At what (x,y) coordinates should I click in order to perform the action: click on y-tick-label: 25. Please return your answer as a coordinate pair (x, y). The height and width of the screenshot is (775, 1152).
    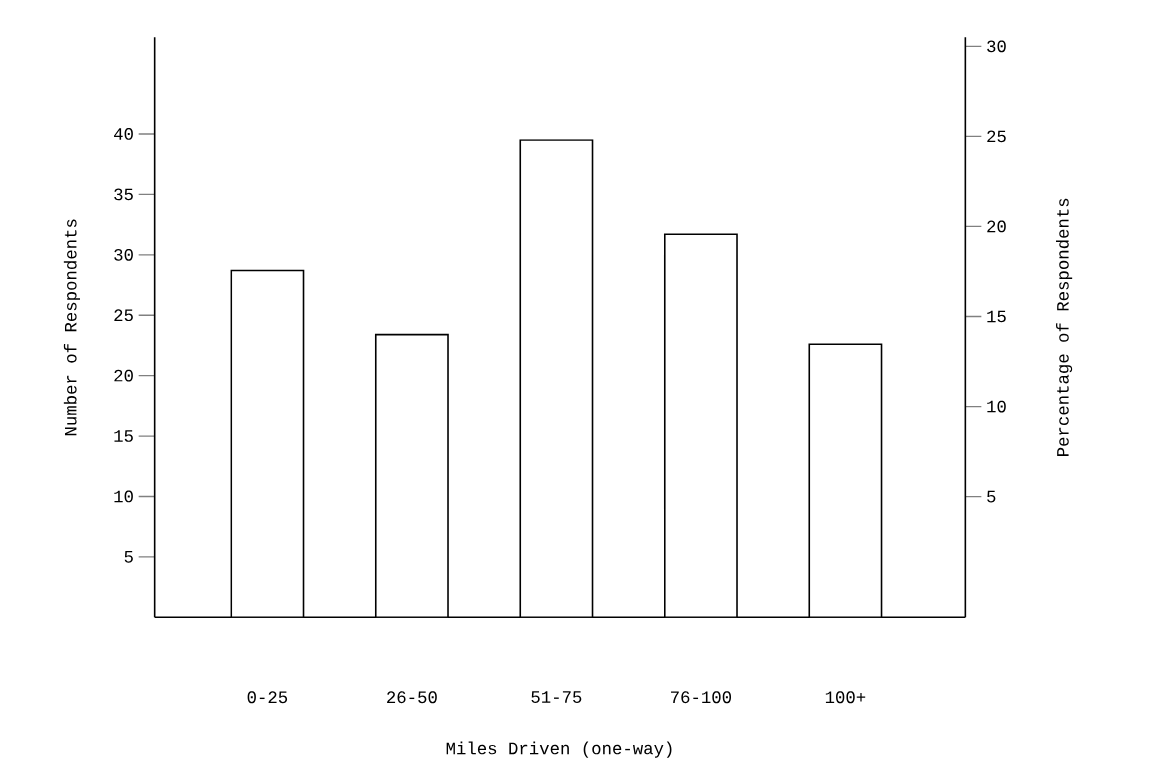
    Looking at the image, I should click on (123, 315).